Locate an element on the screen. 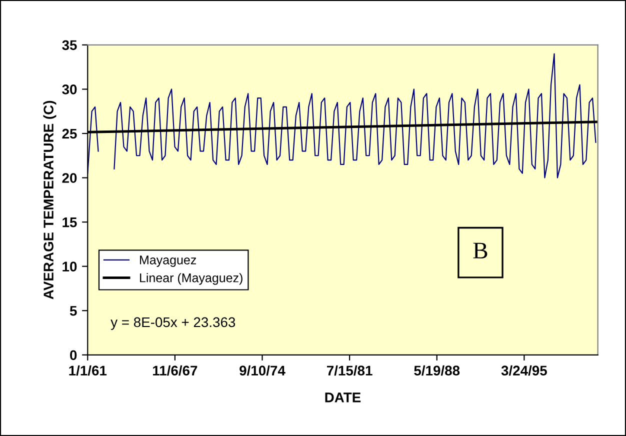  legend-label: Linear (Mayaguez) is located at coordinates (191, 279).